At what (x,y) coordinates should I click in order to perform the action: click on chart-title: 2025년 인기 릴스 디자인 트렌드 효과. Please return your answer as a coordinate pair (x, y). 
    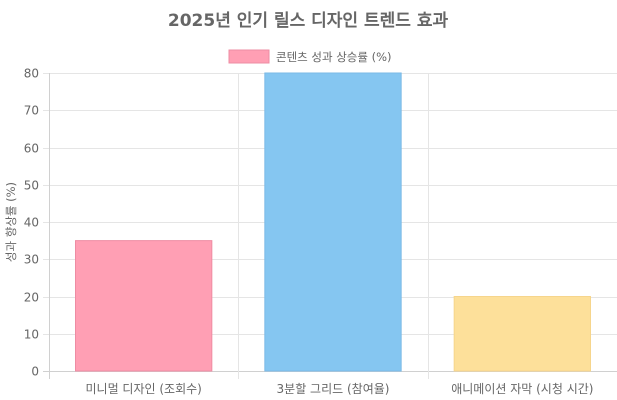
    Looking at the image, I should click on (308, 21).